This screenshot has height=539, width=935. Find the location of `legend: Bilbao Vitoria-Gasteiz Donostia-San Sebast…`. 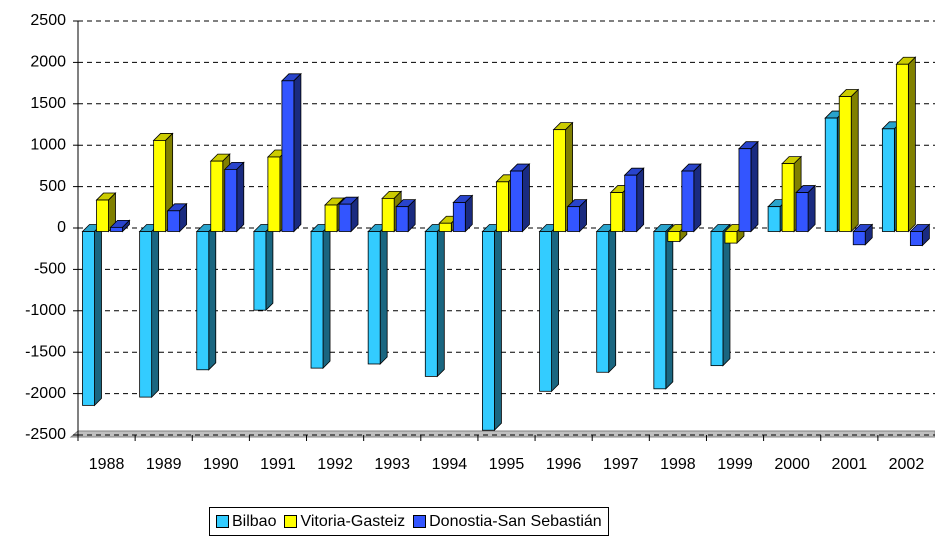

legend: Bilbao Vitoria-Gasteiz Donostia-San Sebast… is located at coordinates (409, 521).